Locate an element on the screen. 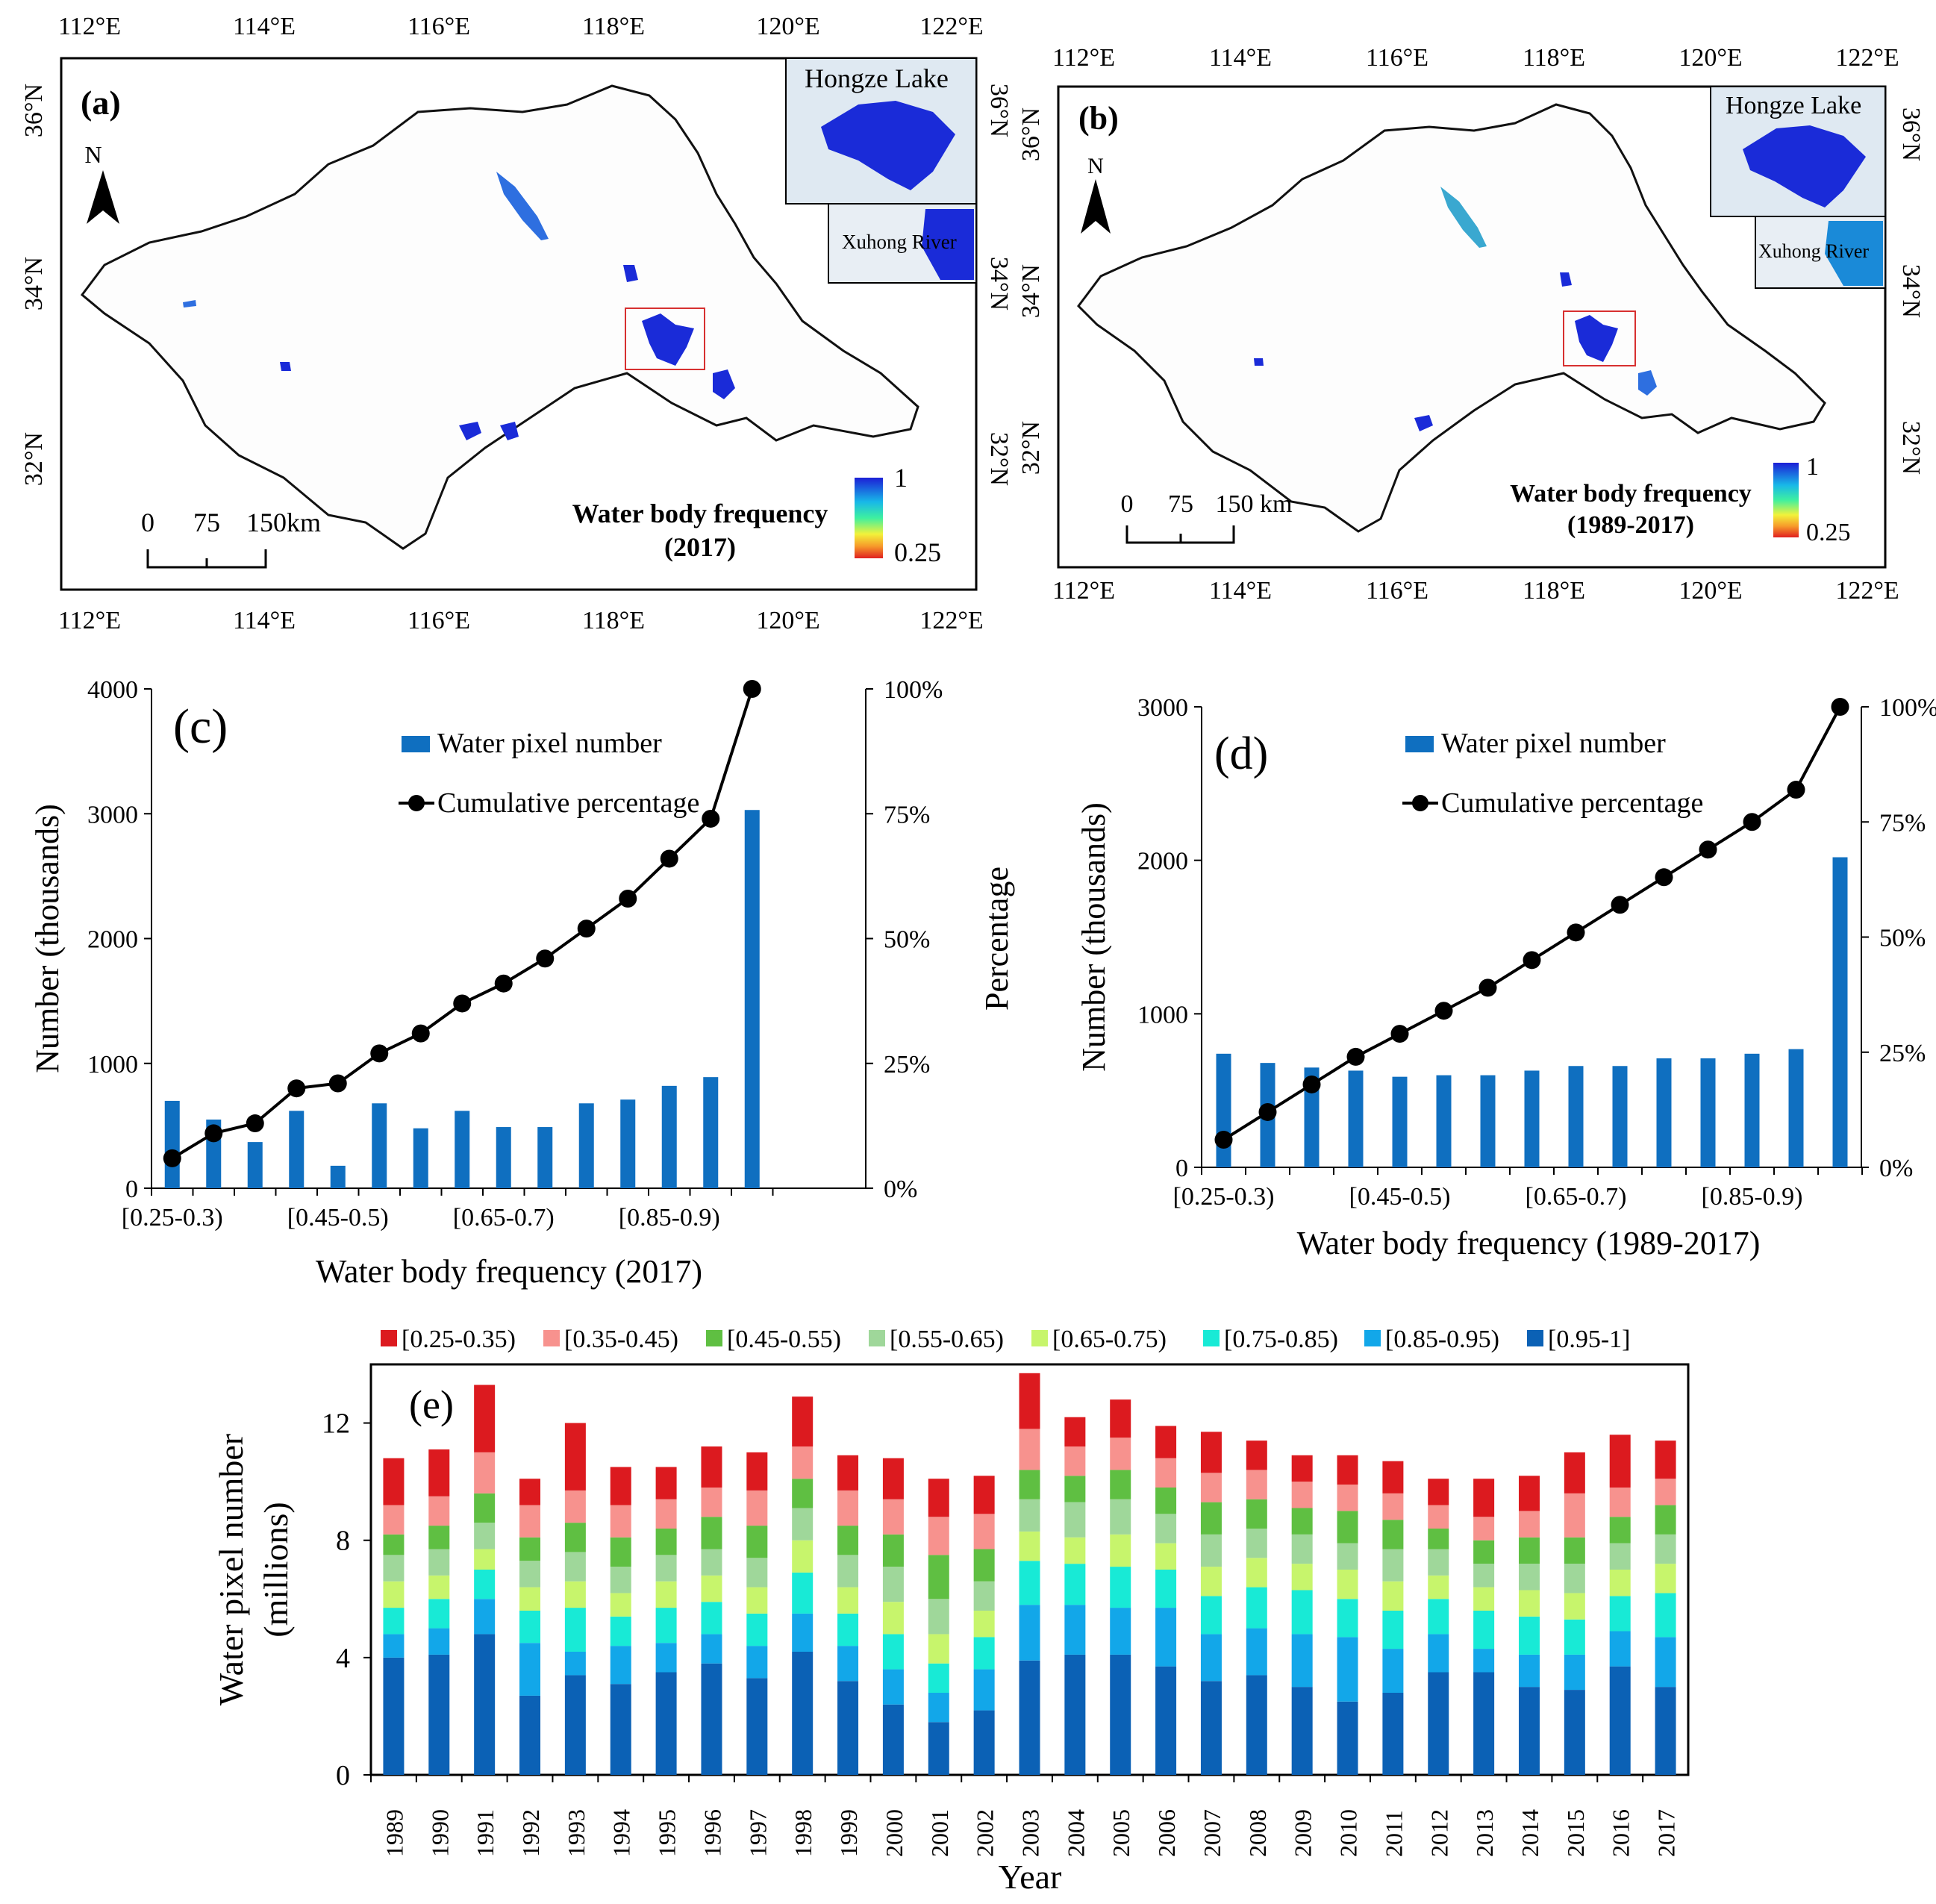 This screenshot has height=1904, width=1936. x-tick-label: [0.45-0.5) is located at coordinates (338, 1218).